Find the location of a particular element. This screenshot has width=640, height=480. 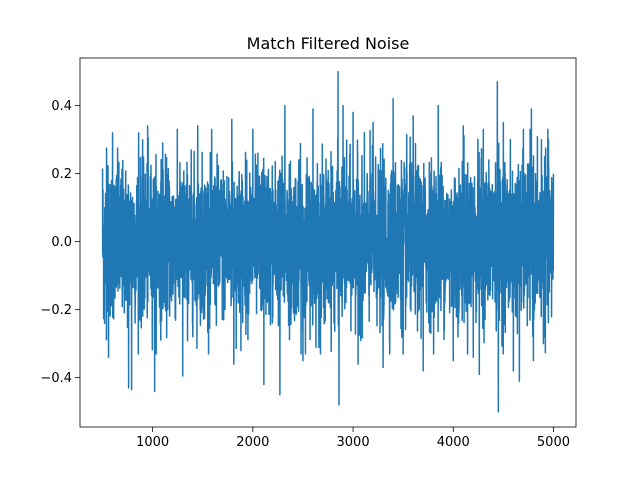

x-tick-label: 1000 is located at coordinates (152, 442).